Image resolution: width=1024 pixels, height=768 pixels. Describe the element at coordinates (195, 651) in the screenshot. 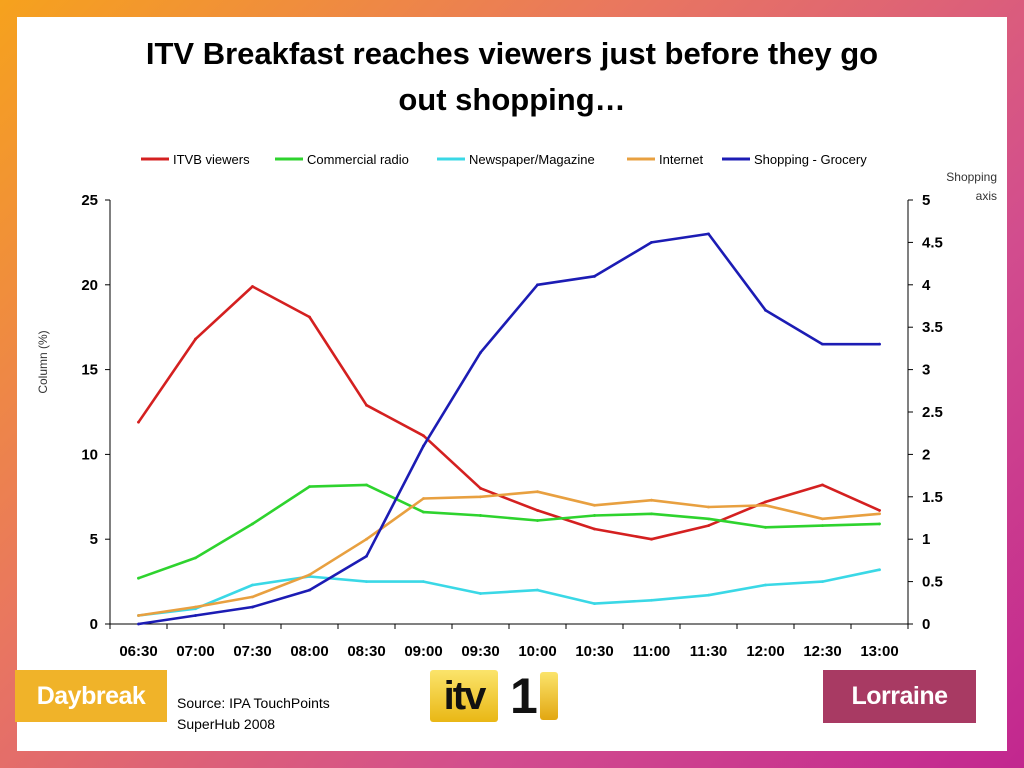

I see `x-tick-label: 07:00` at that location.